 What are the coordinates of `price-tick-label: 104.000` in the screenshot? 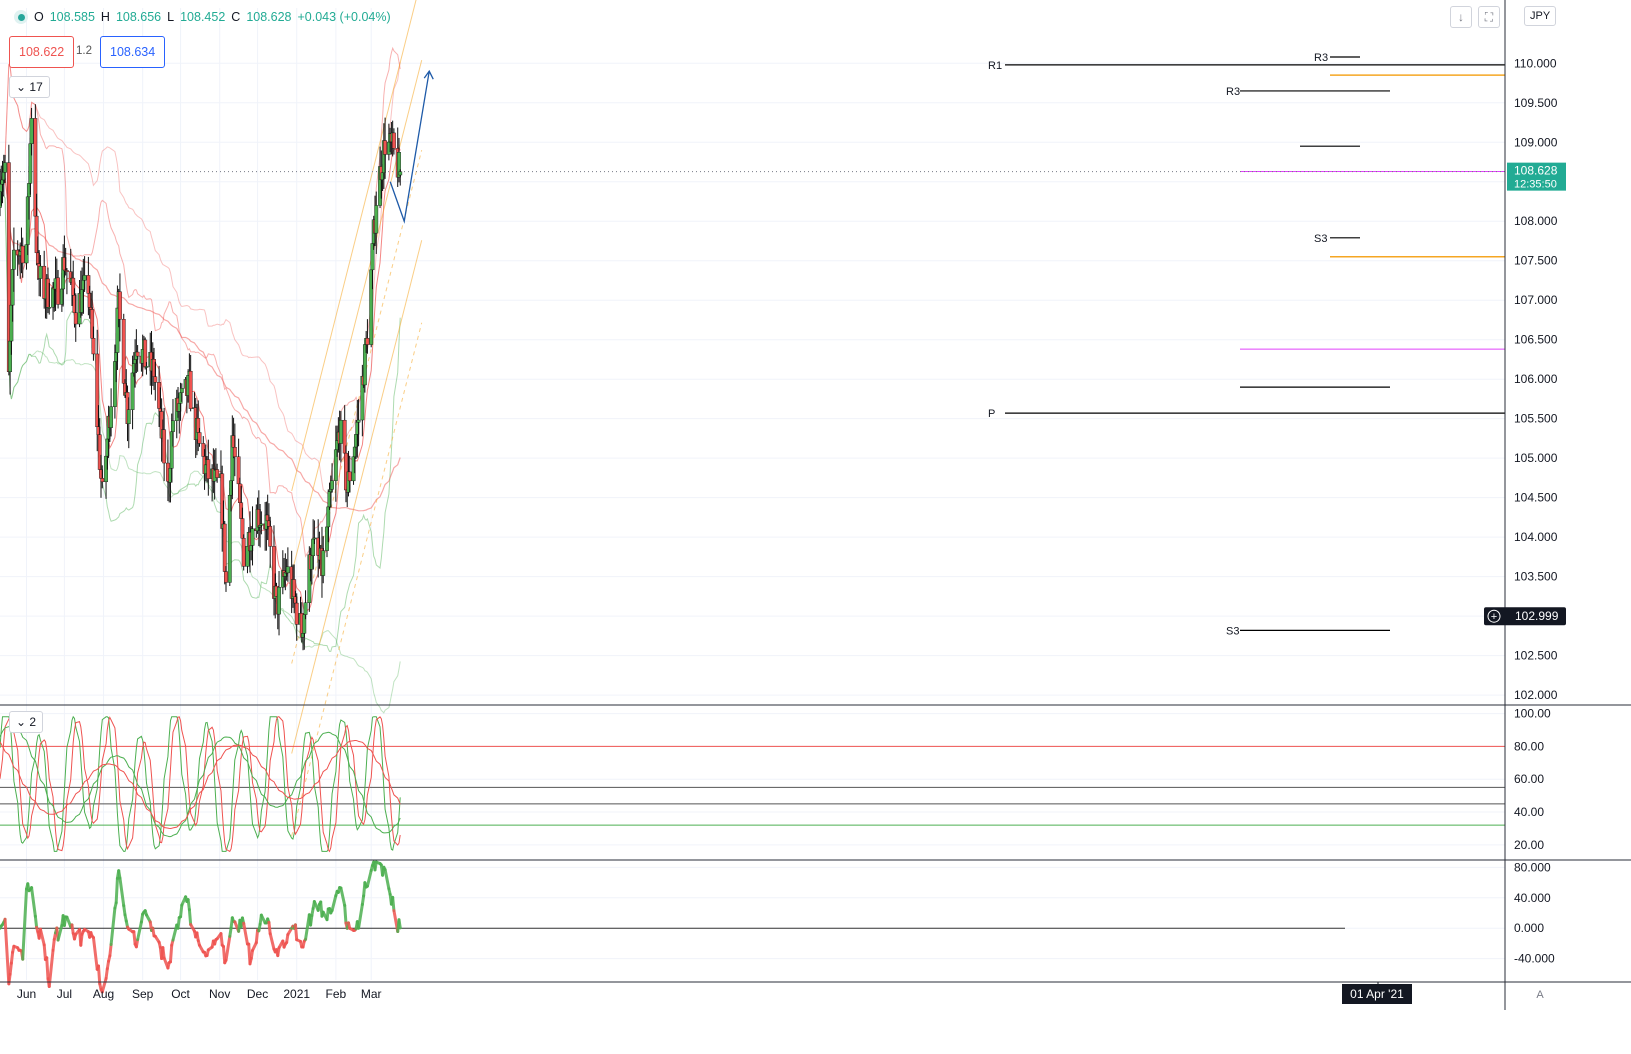 It's located at (1536, 537).